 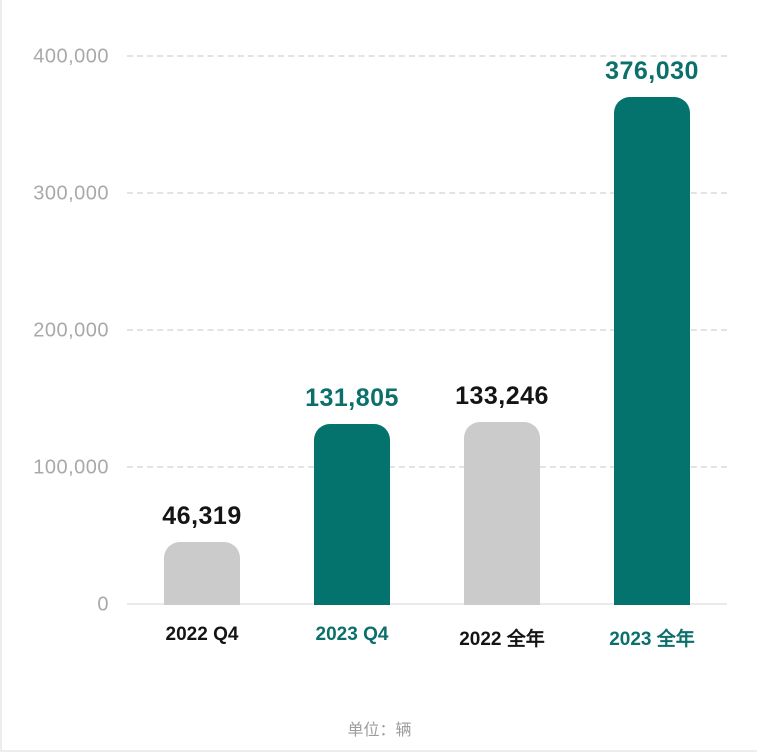 I want to click on y-tick-label: 300,000, so click(x=71, y=193).